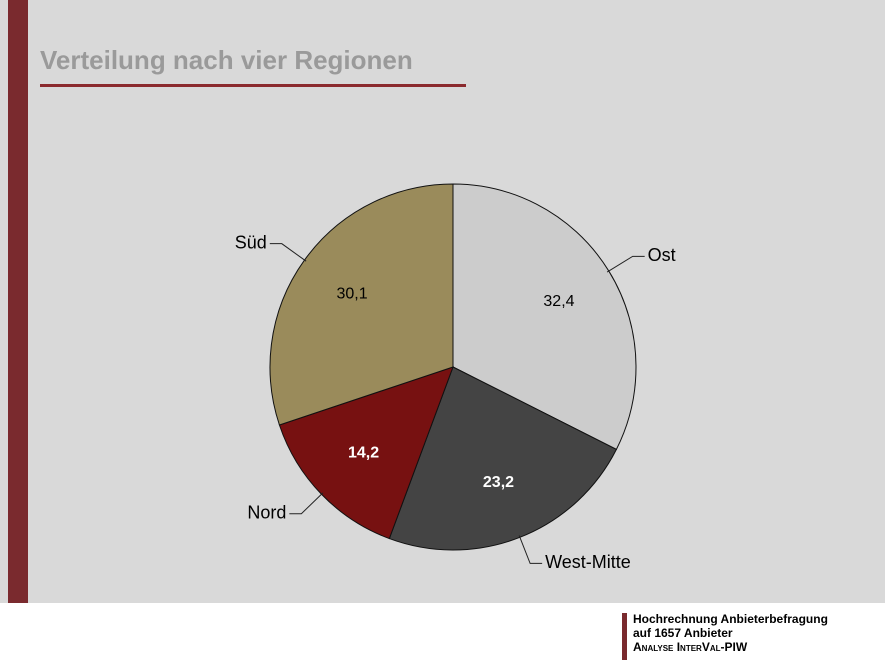  Describe the element at coordinates (18, 301) in the screenshot. I see `side-bar` at that location.